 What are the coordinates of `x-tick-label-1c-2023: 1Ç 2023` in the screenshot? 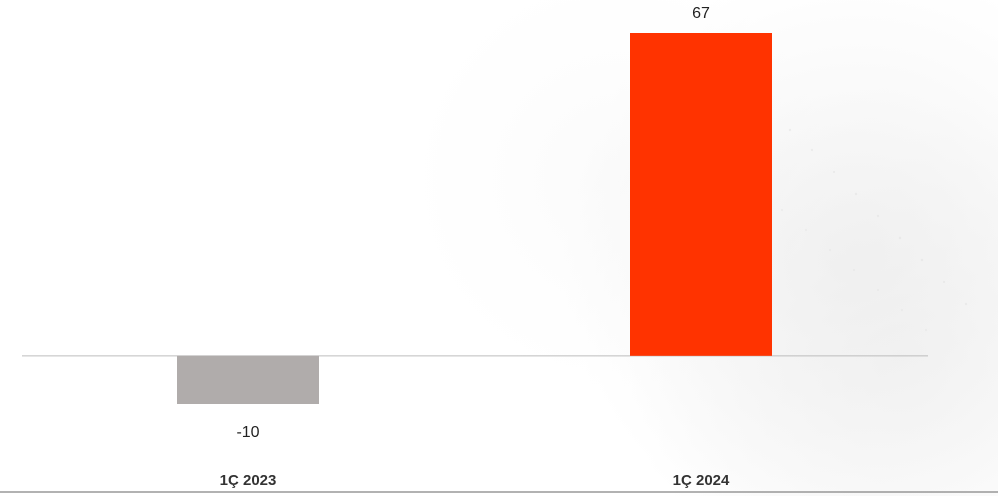 It's located at (248, 480).